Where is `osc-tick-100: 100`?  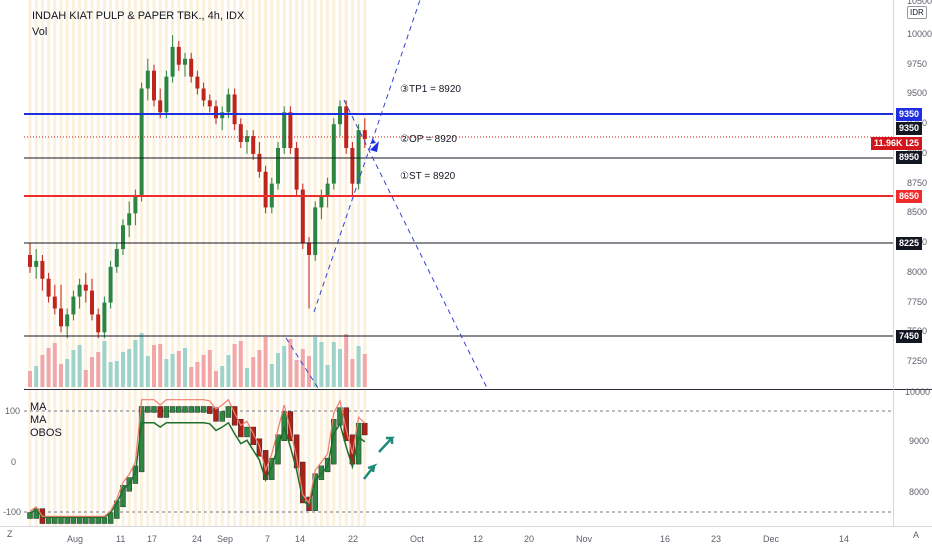 osc-tick-100: 100 is located at coordinates (13, 411).